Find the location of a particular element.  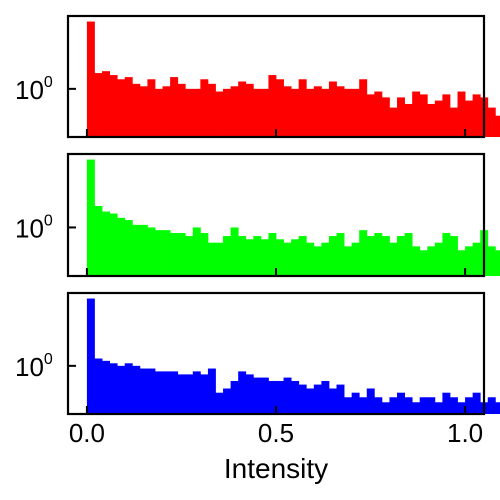

blue-panel-ticks is located at coordinates (267, 389).